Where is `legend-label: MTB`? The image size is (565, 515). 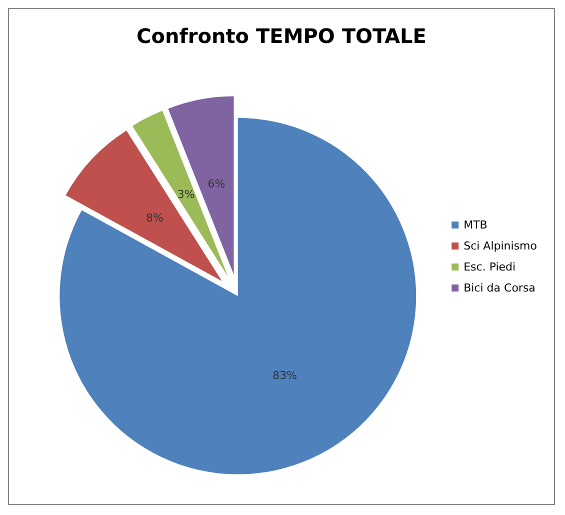 legend-label: MTB is located at coordinates (476, 225).